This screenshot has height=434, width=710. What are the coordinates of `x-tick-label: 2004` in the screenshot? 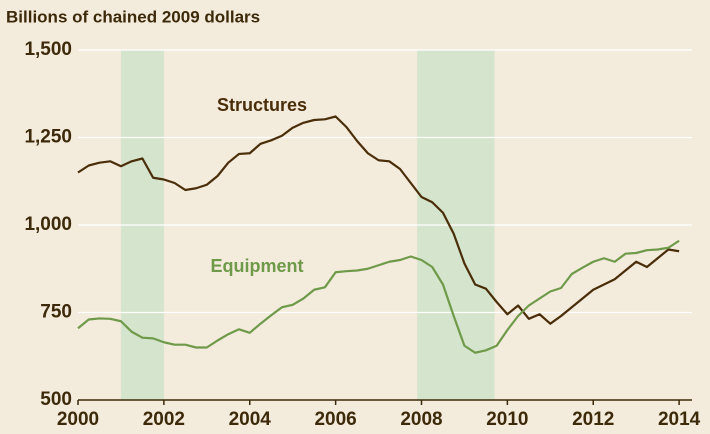 It's located at (250, 419).